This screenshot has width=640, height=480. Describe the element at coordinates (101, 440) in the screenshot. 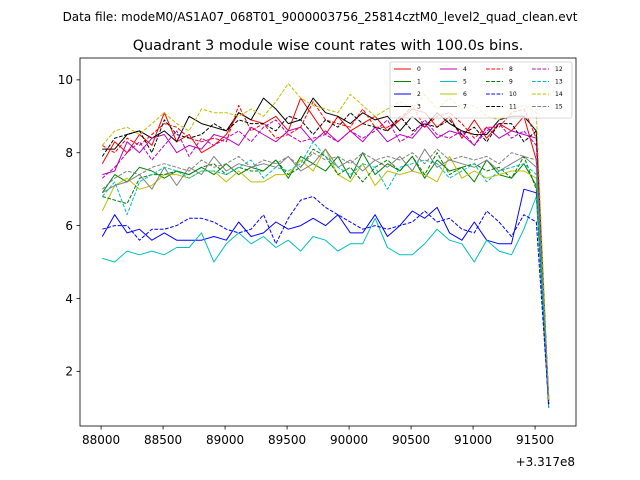

I see `x-tick-label: 88000` at that location.